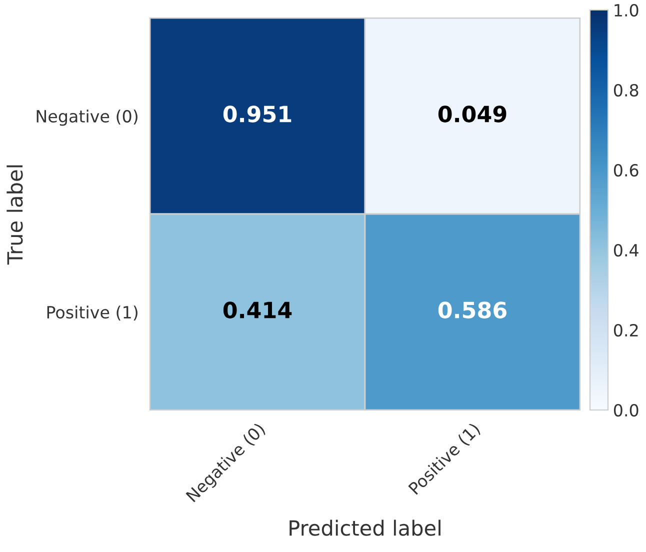 This screenshot has width=646, height=552. Describe the element at coordinates (472, 310) in the screenshot. I see `data-label: 0.586` at that location.